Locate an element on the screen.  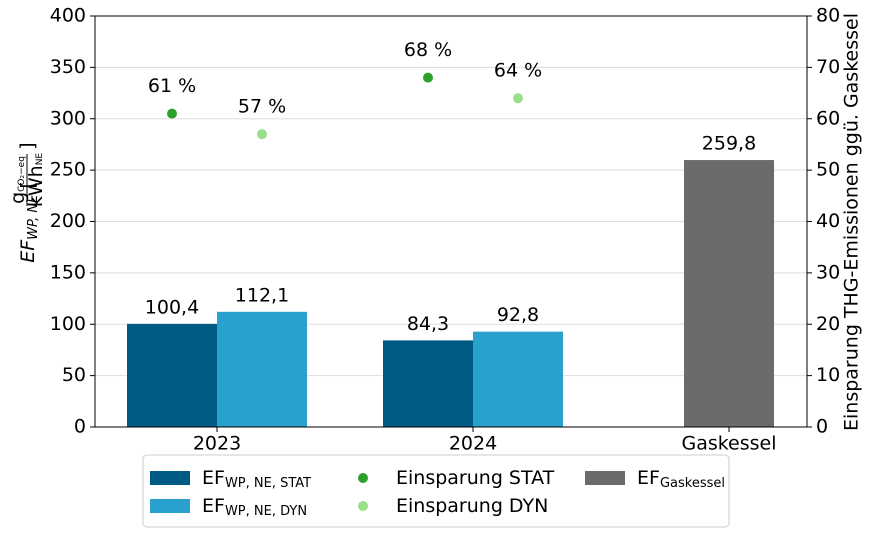
x-tick-label: Gaskessel is located at coordinates (728, 444).